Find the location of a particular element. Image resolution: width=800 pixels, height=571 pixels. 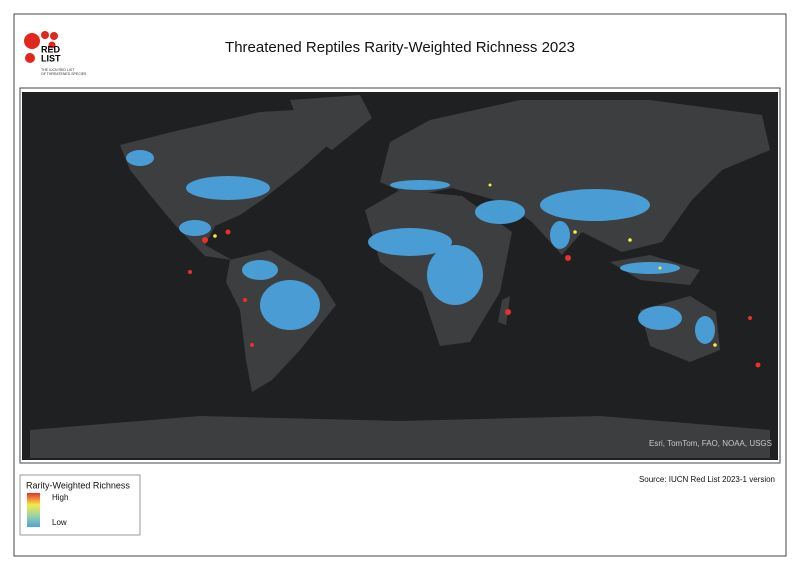

legend: Rarity-Weighted Richness High Low is located at coordinates (80, 505).